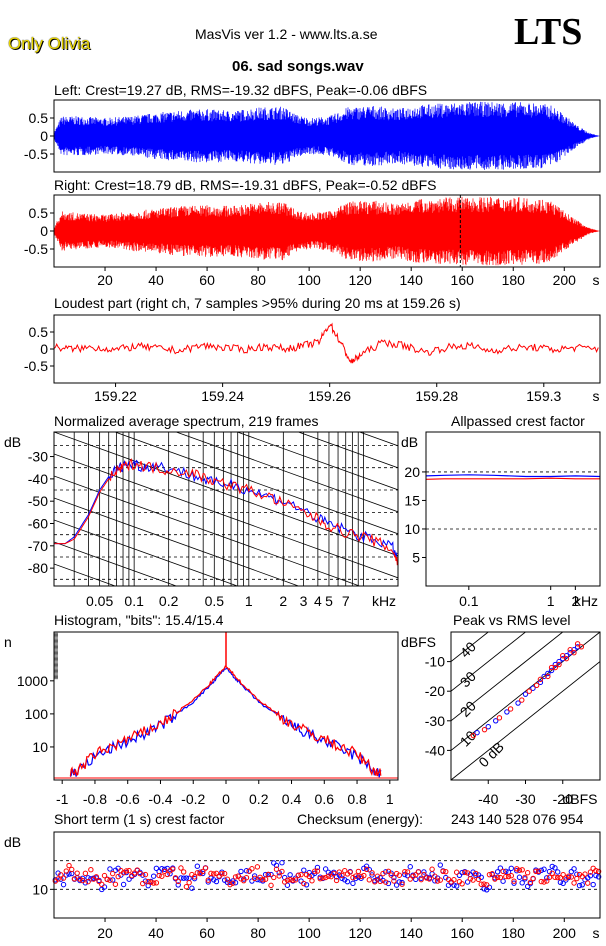 This screenshot has width=606, height=946. I want to click on histogram-line-L, so click(225, 722).